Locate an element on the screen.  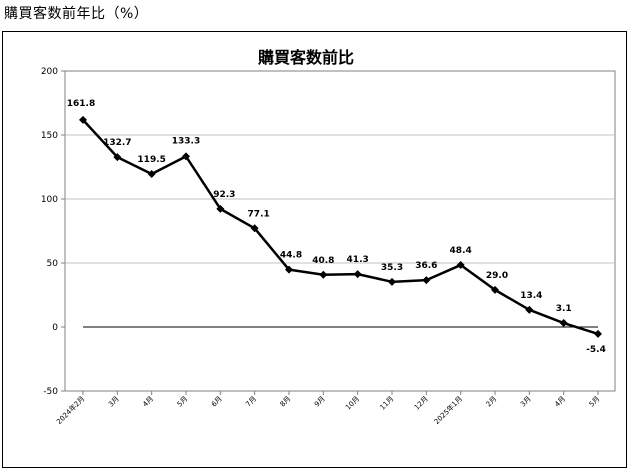
y-tick-label: 0 is located at coordinates (55, 328).